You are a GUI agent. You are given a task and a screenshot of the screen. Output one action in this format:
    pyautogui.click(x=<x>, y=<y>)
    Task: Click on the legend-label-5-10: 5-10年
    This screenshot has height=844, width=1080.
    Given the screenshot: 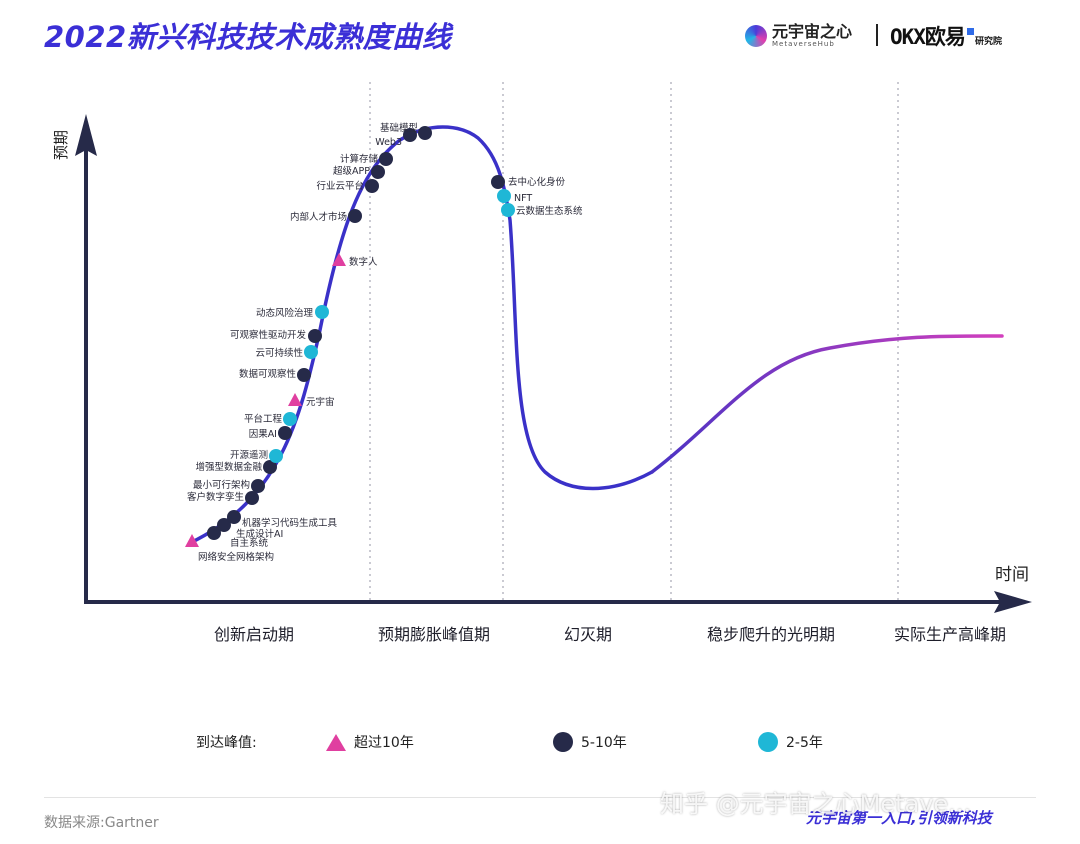 What is the action you would take?
    pyautogui.click(x=604, y=743)
    